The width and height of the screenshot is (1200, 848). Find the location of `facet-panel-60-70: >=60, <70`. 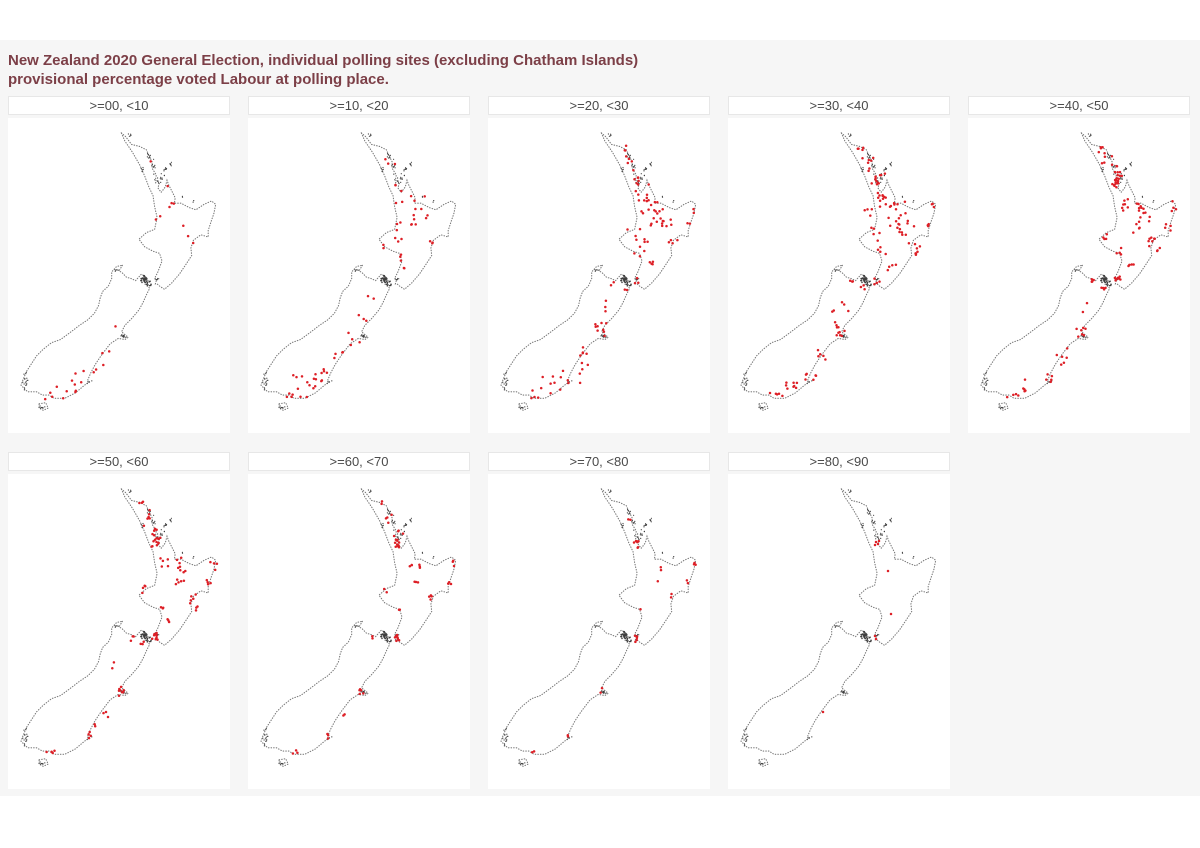

facet-panel-60-70: >=60, <70 is located at coordinates (359, 620).